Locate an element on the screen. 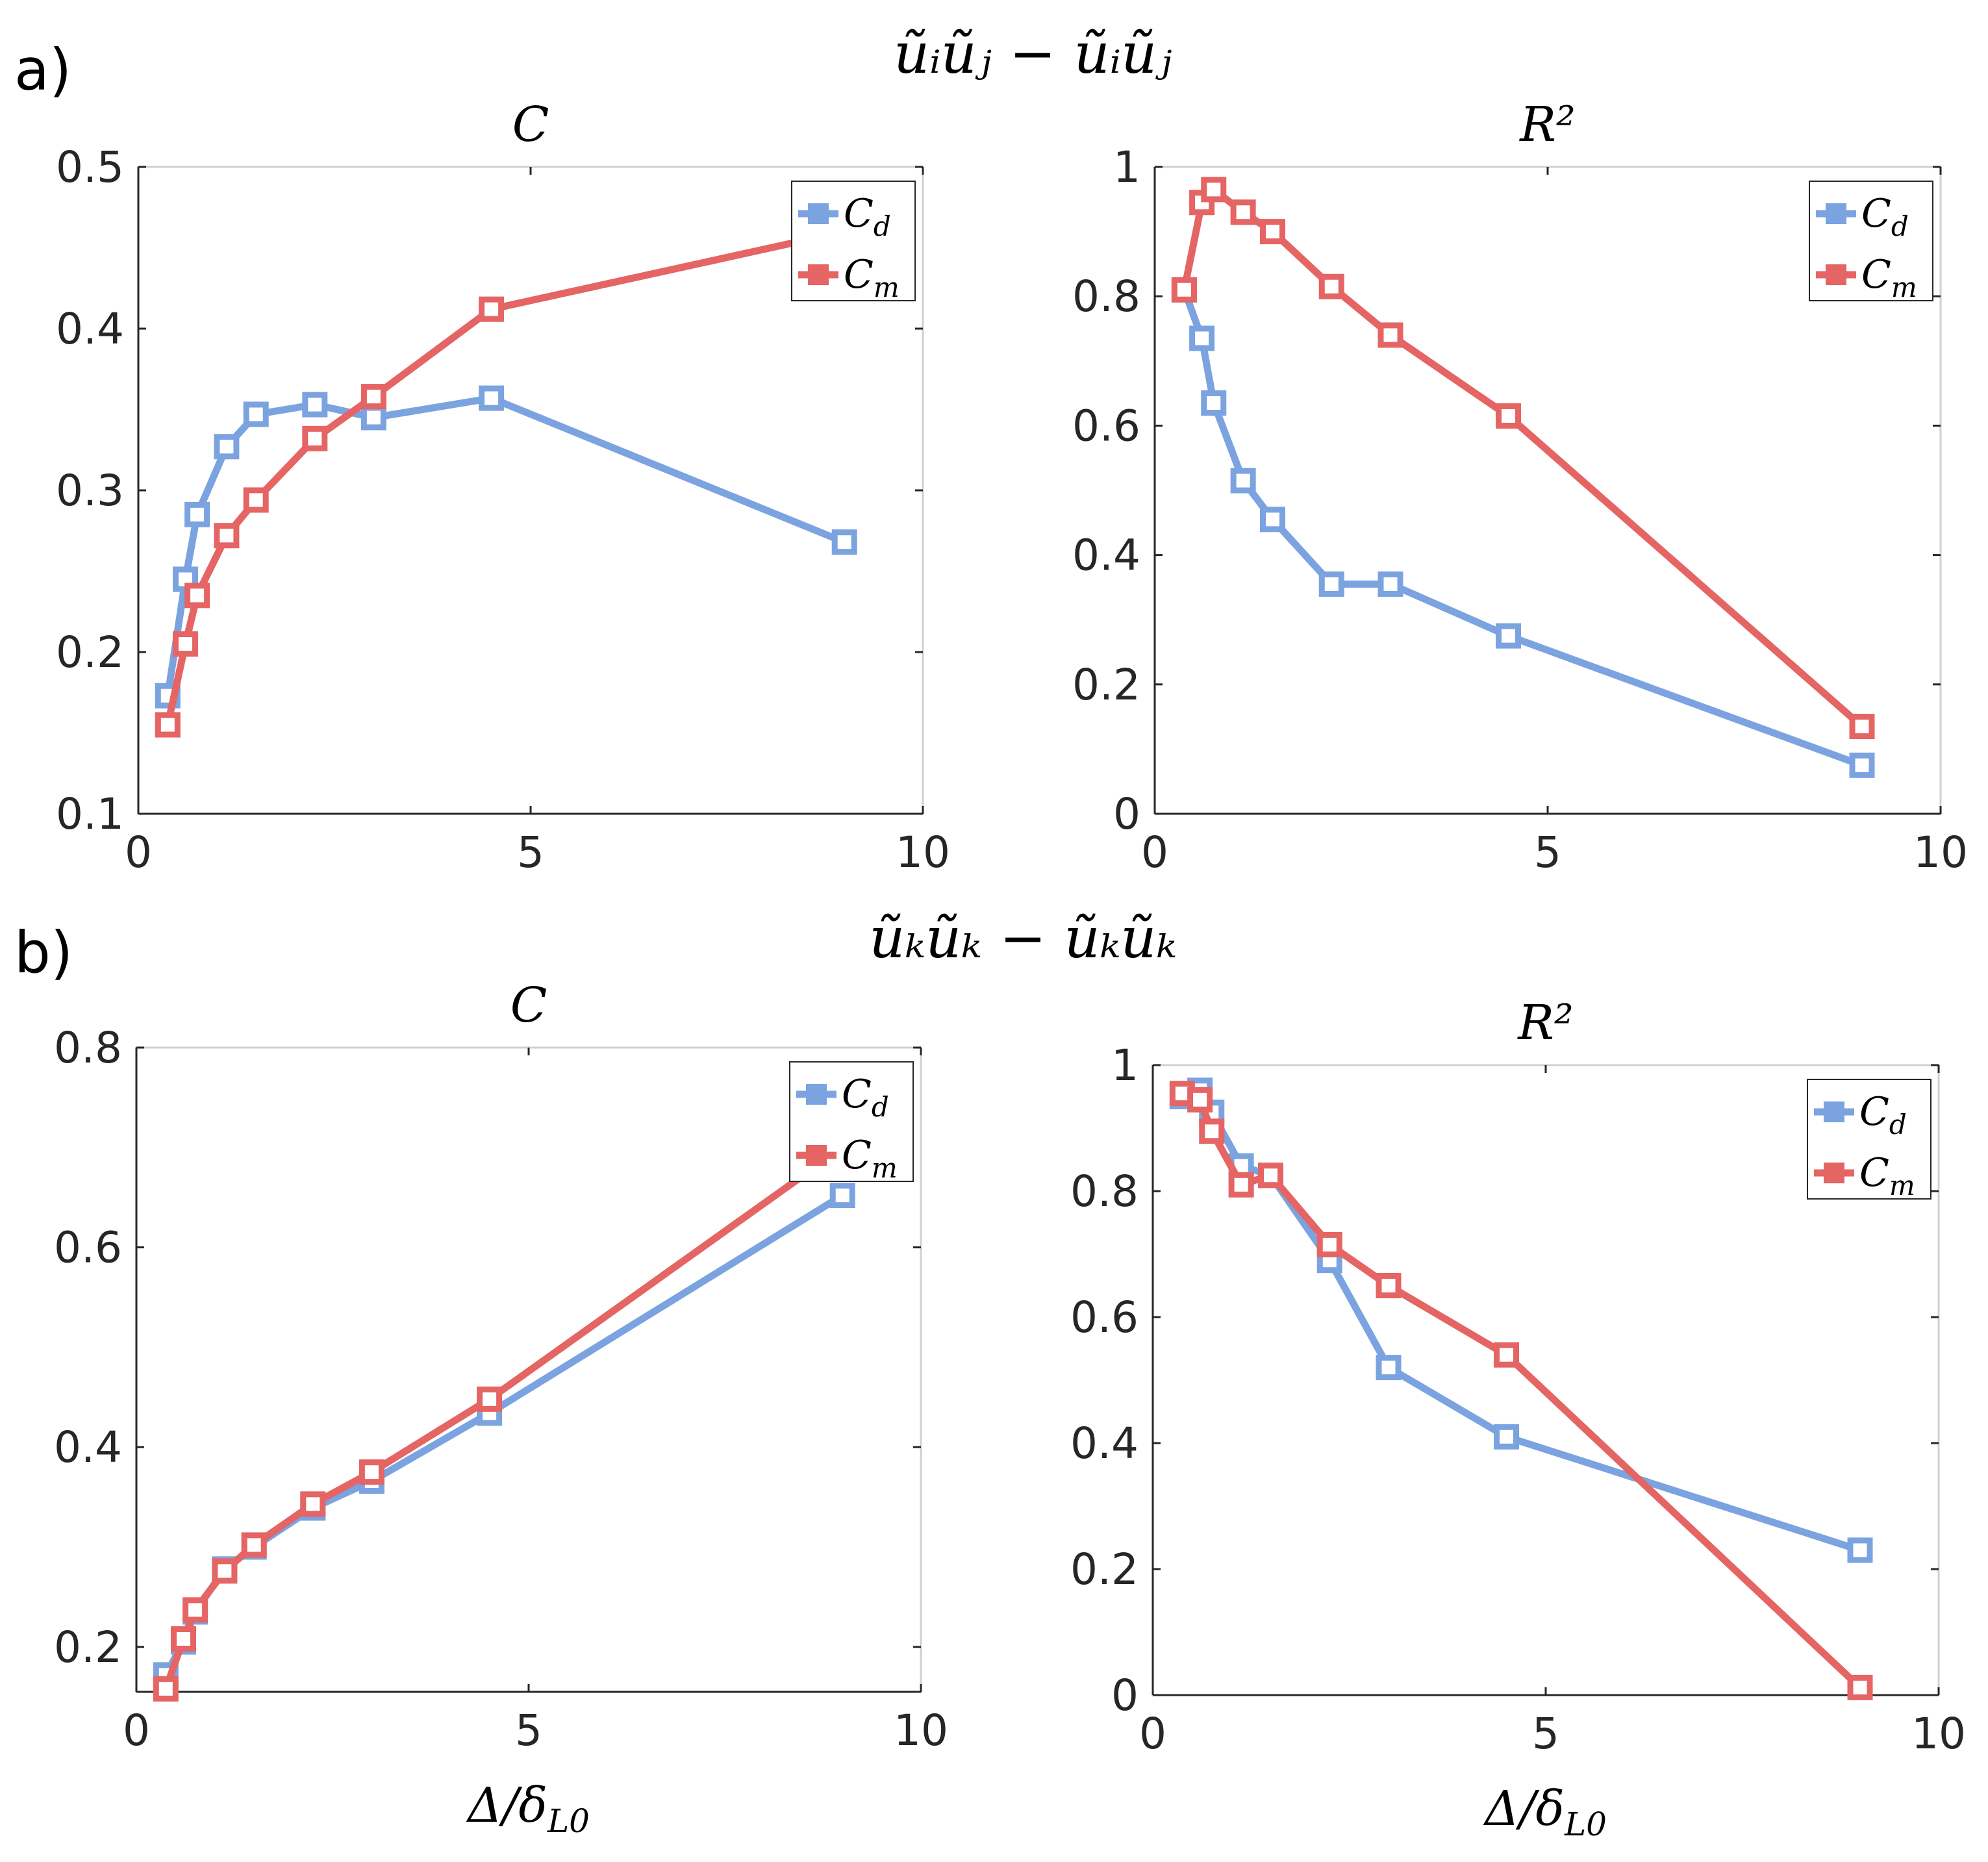 Image resolution: width=1988 pixels, height=1862 pixels. y-tick-label: 0.5 is located at coordinates (90, 167).